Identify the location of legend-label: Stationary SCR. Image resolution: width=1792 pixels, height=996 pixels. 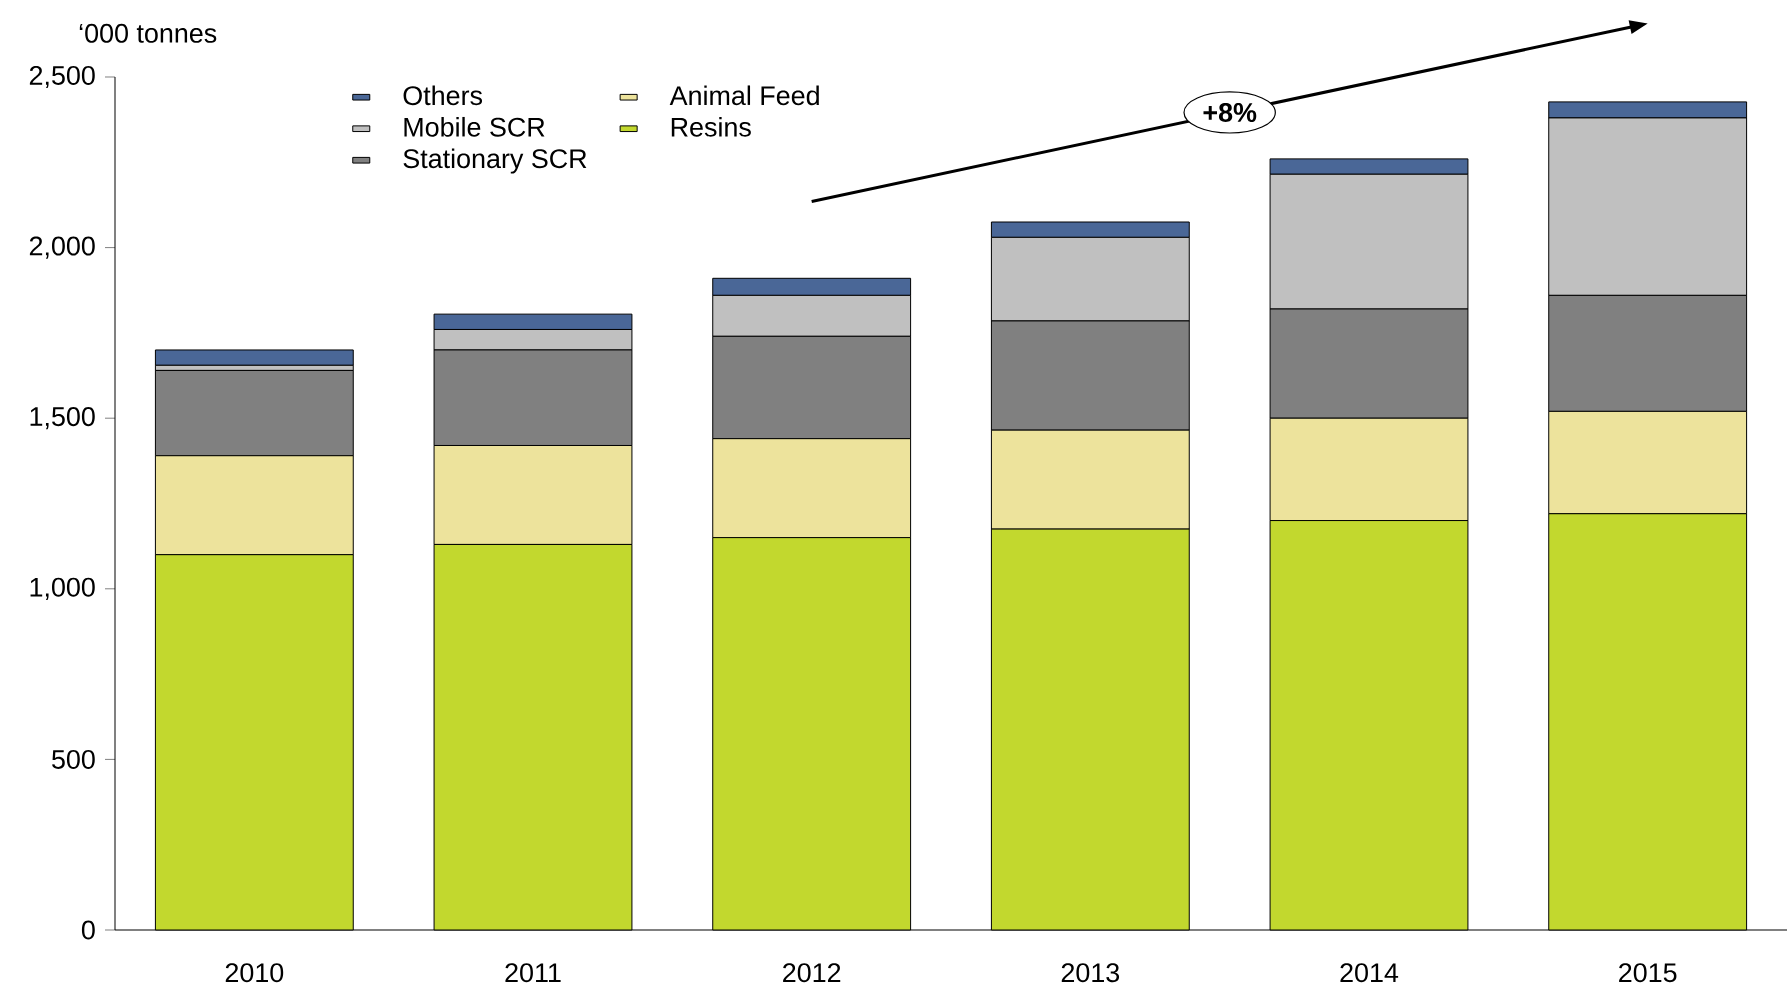
(495, 161).